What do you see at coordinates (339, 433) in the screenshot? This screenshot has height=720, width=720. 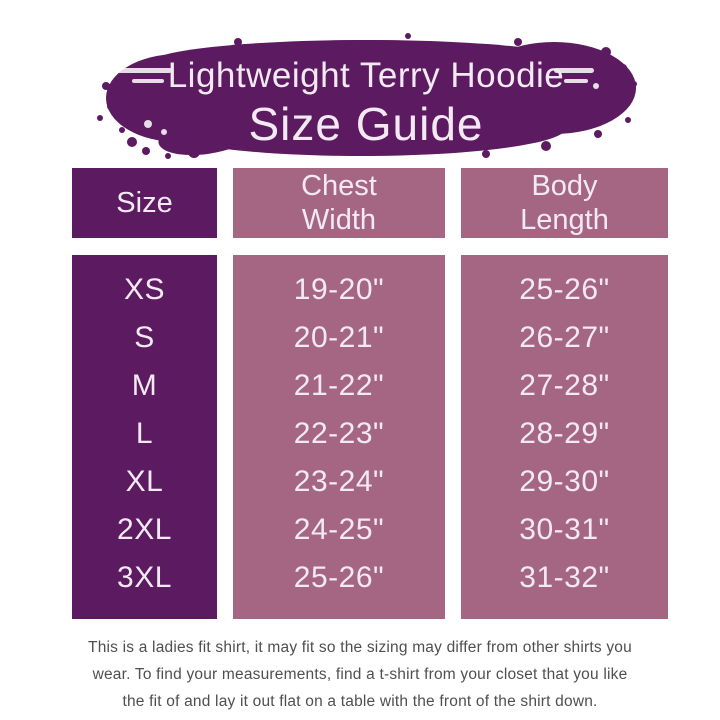 I see `chest-width-cell-l: 22-23"` at bounding box center [339, 433].